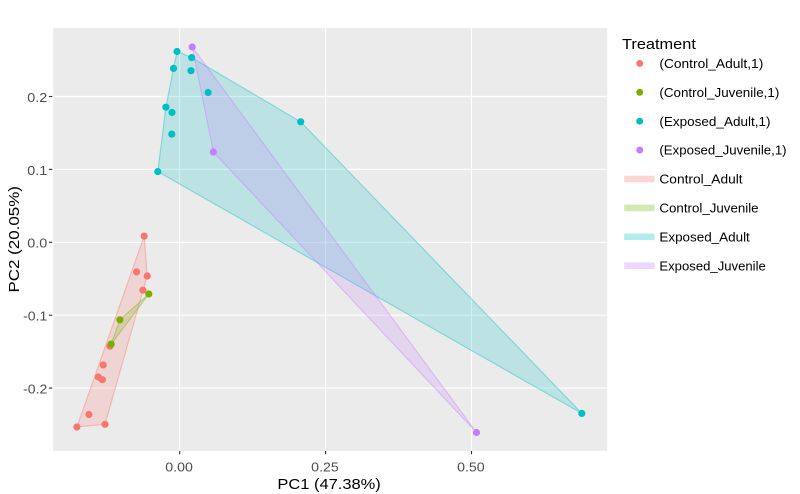  Describe the element at coordinates (711, 64) in the screenshot. I see `svg-text: (Control_Adult,1)` at that location.